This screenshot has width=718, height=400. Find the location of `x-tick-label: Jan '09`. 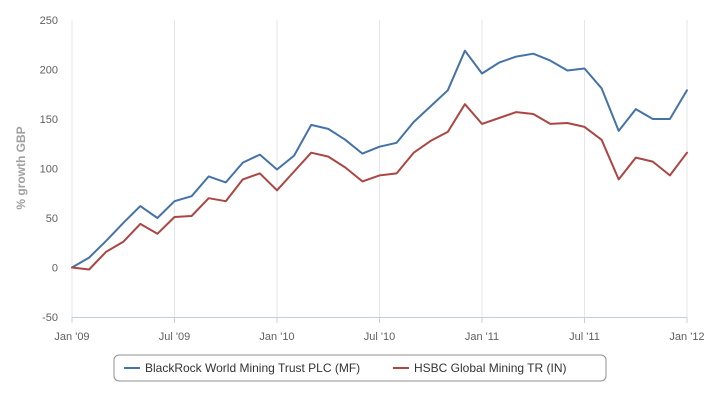

x-tick-label: Jan '09 is located at coordinates (71, 337).